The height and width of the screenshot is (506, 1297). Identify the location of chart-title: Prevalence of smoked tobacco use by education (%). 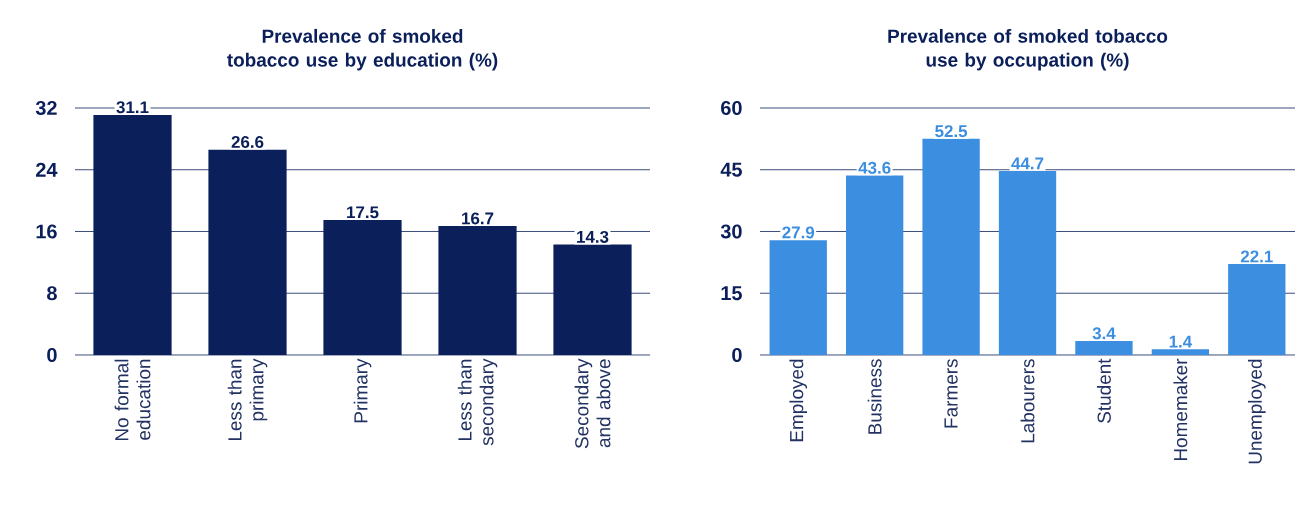
(362, 49).